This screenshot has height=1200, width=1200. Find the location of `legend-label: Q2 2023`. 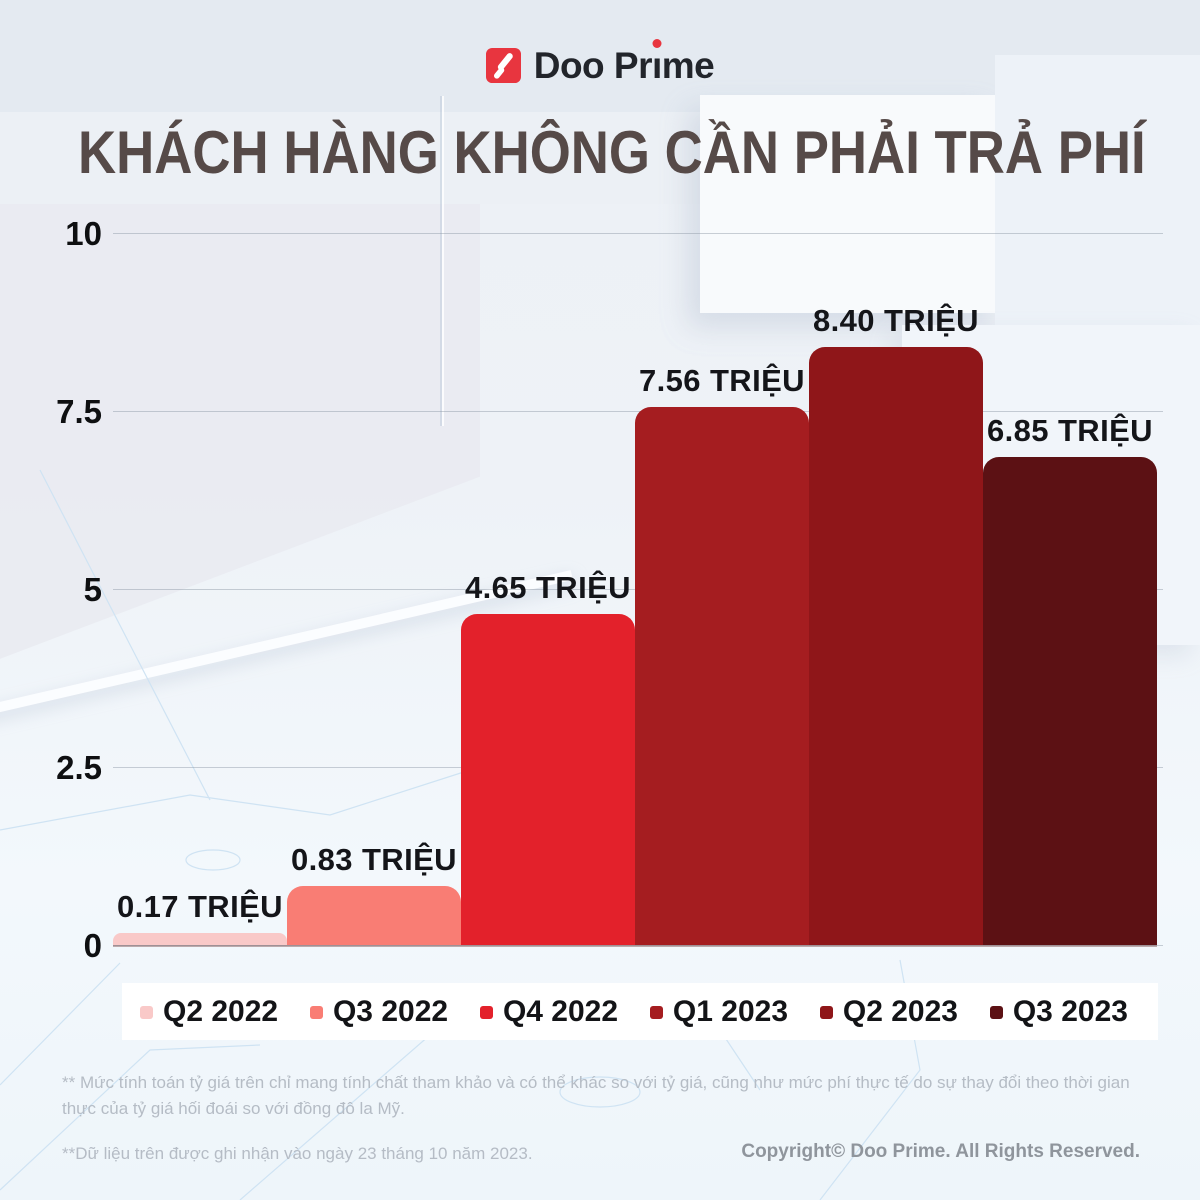

legend-label: Q2 2023 is located at coordinates (900, 1011).